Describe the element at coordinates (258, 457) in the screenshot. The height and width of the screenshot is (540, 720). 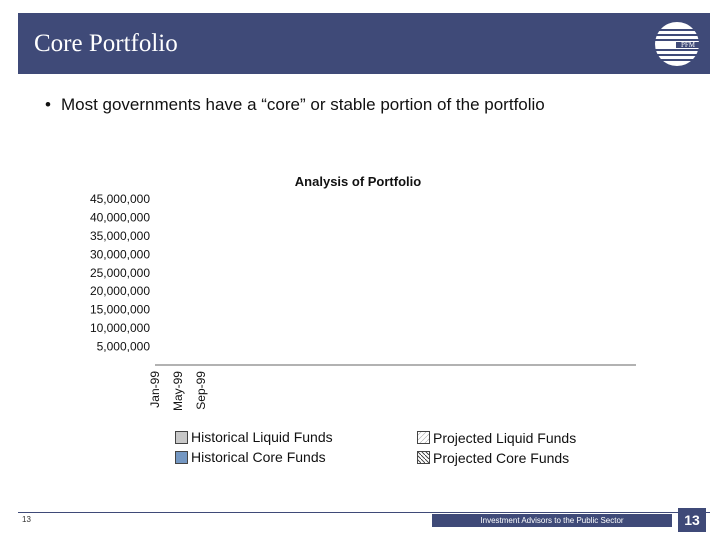
I see `legend-label-historical-core: Historical Core Funds` at that location.